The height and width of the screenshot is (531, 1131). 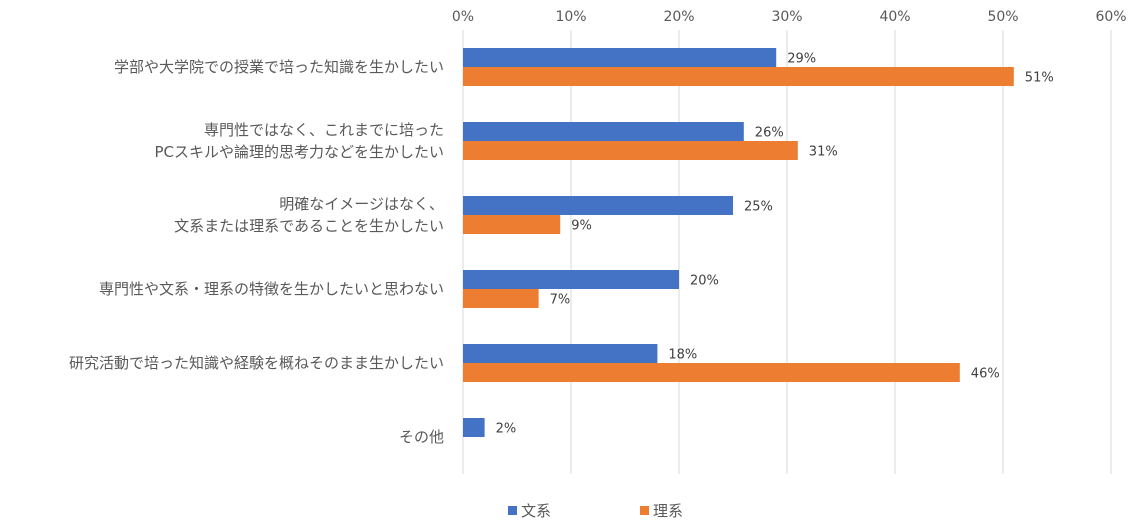 I want to click on category-label: 研究活動で培った知識や経験を概ねそのまま生かしたい, so click(x=256, y=363).